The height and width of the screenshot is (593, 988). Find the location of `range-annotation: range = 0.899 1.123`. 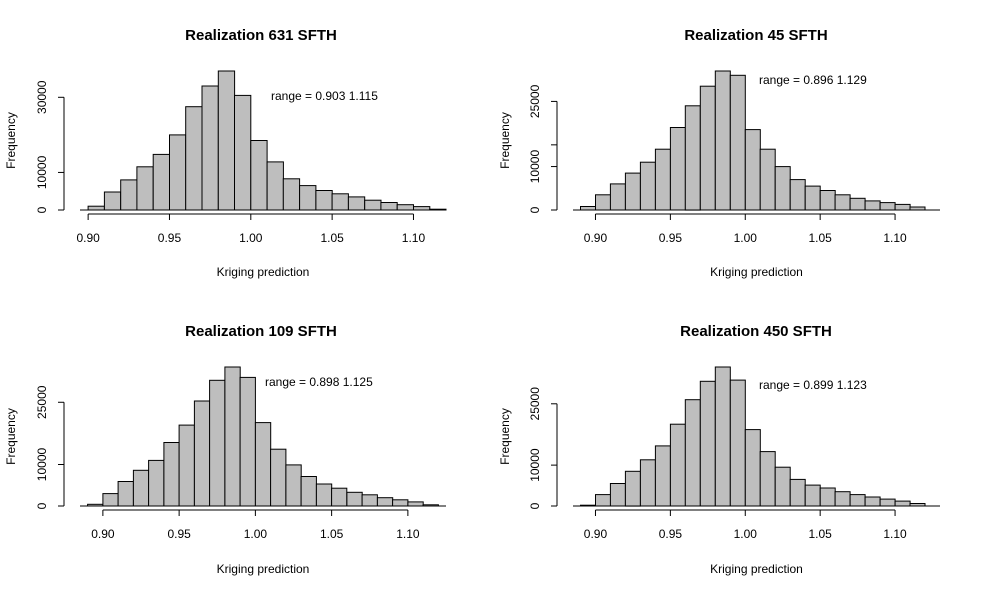

range-annotation: range = 0.899 1.123 is located at coordinates (813, 385).